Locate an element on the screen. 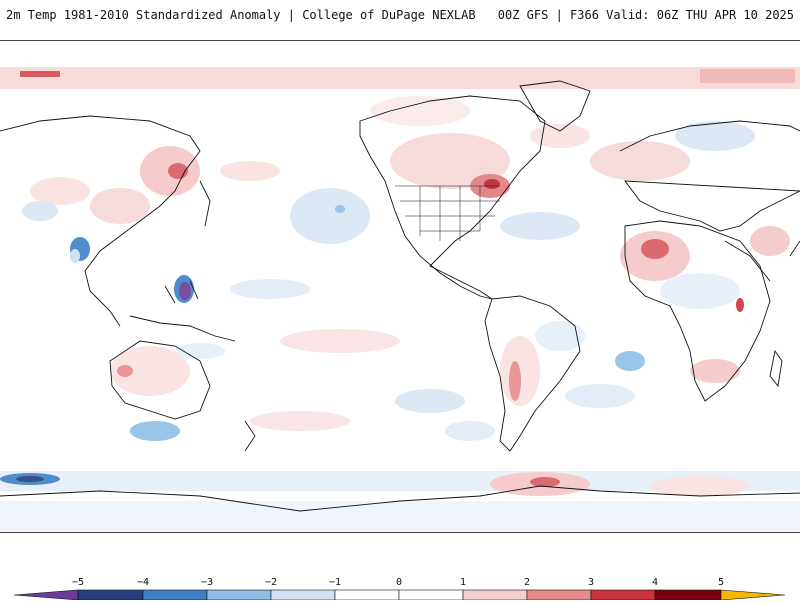  colorbar-tick-label: 1 is located at coordinates (463, 582).